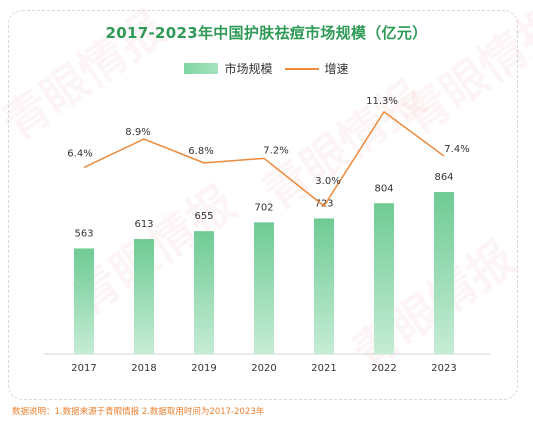  Describe the element at coordinates (384, 278) in the screenshot. I see `bar-2022` at that location.